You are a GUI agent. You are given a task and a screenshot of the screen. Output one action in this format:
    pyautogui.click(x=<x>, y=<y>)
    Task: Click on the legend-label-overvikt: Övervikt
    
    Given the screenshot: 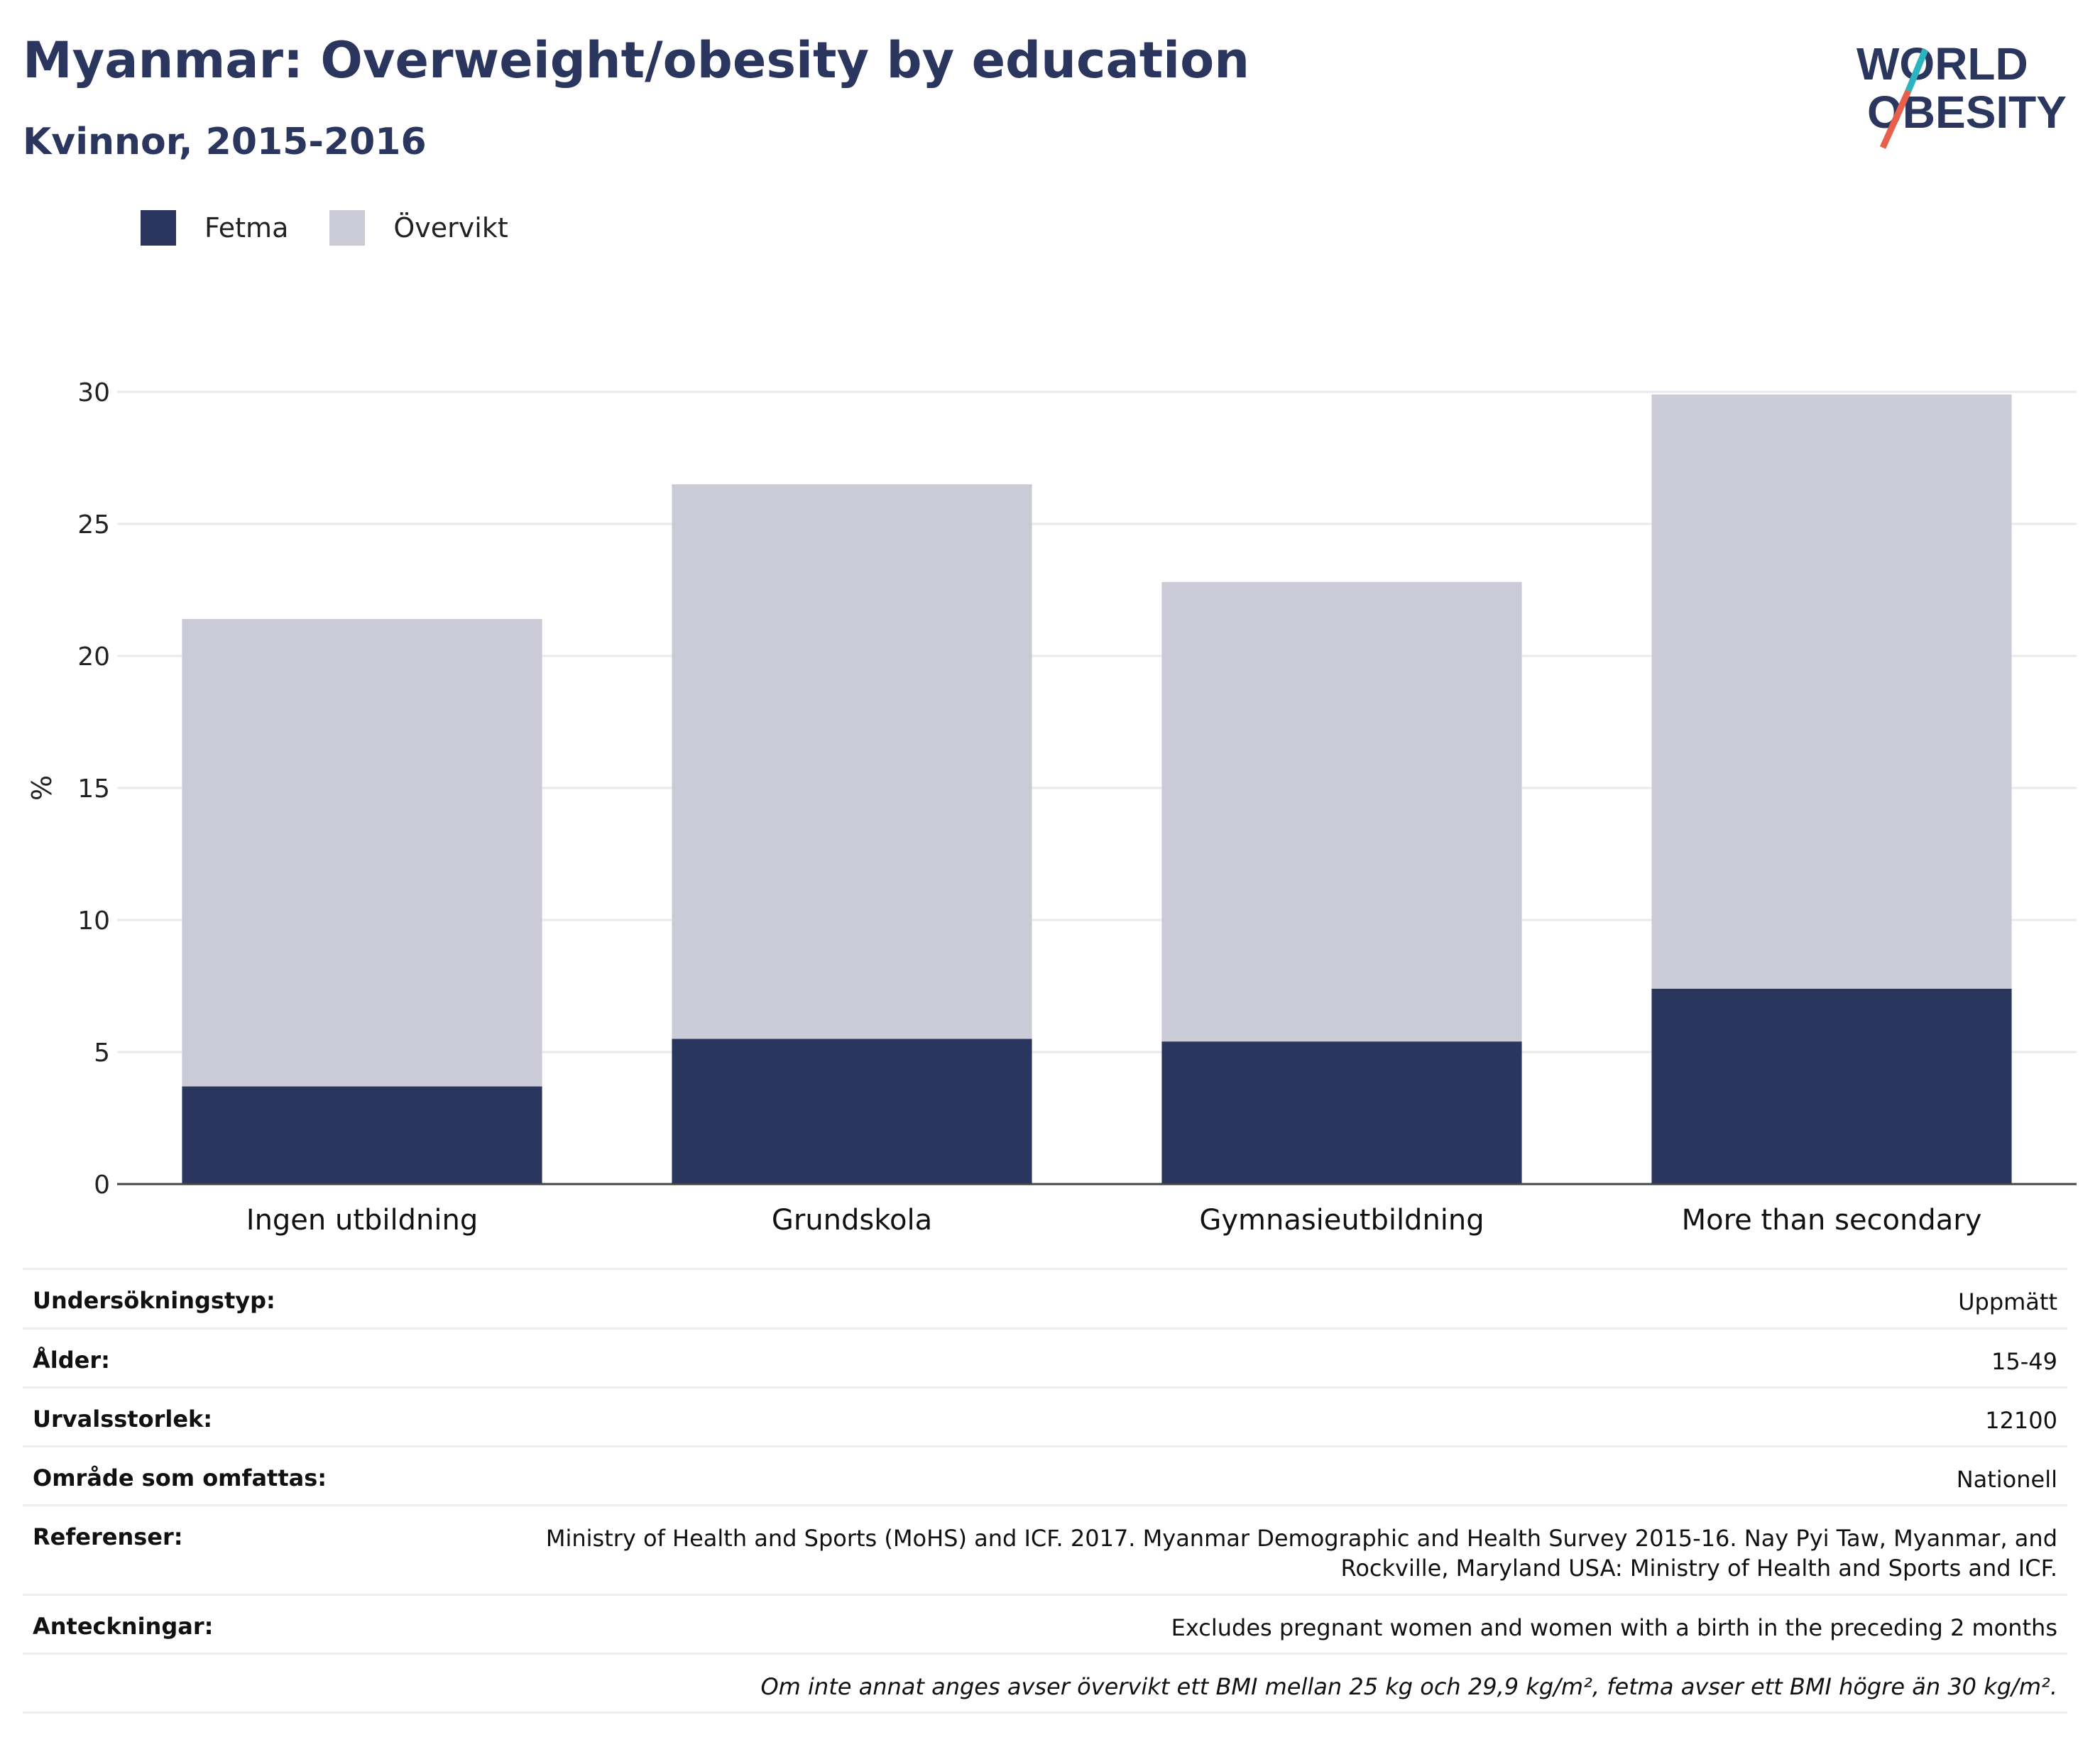 What is the action you would take?
    pyautogui.click(x=450, y=227)
    